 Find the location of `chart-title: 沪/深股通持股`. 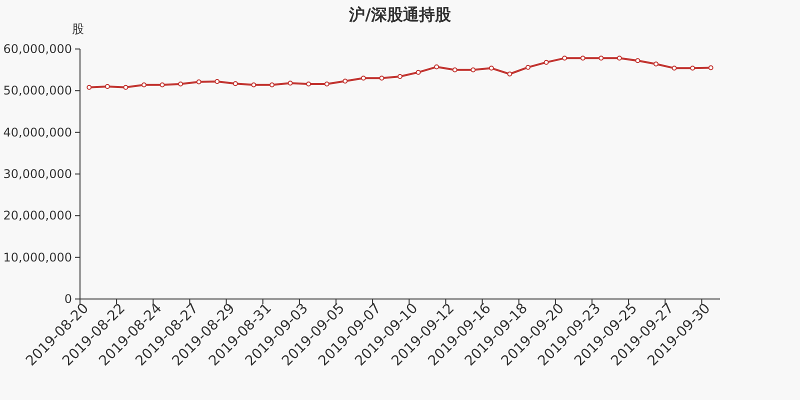

chart-title: 沪/深股通持股 is located at coordinates (400, 14).